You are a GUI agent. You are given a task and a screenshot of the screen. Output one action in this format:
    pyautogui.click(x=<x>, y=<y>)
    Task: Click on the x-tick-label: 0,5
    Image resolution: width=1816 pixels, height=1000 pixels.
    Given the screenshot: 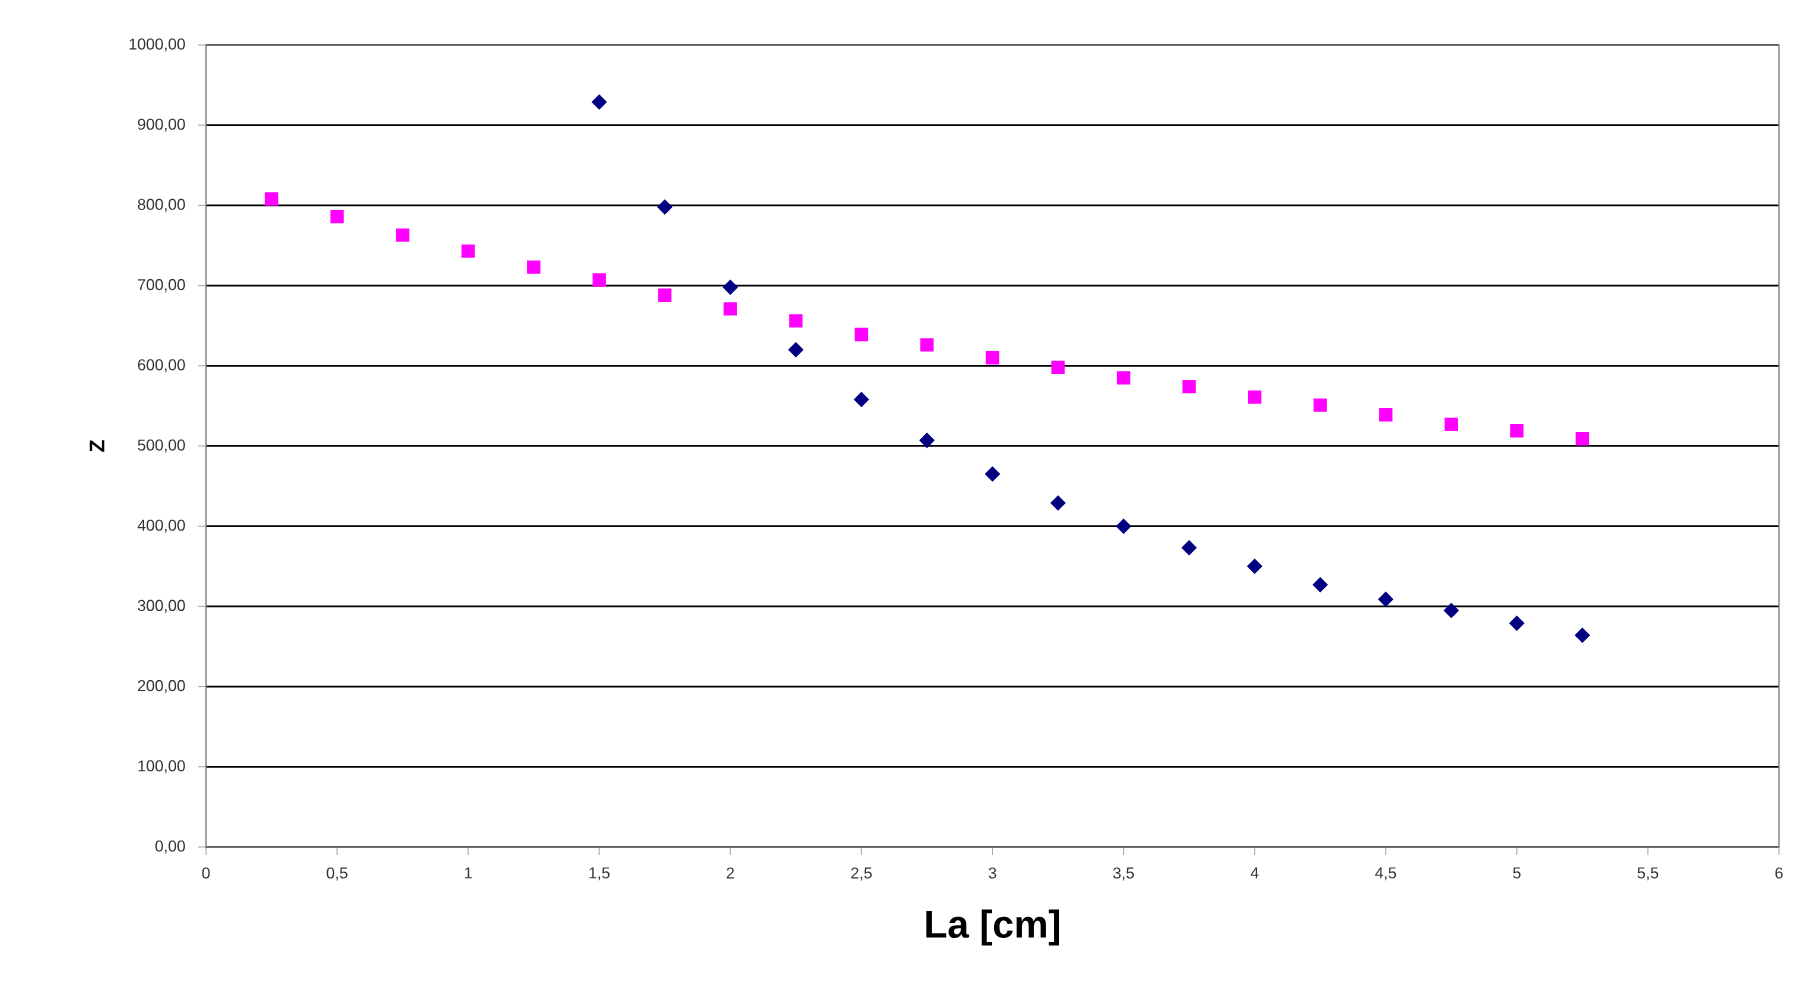 What is the action you would take?
    pyautogui.click(x=337, y=874)
    